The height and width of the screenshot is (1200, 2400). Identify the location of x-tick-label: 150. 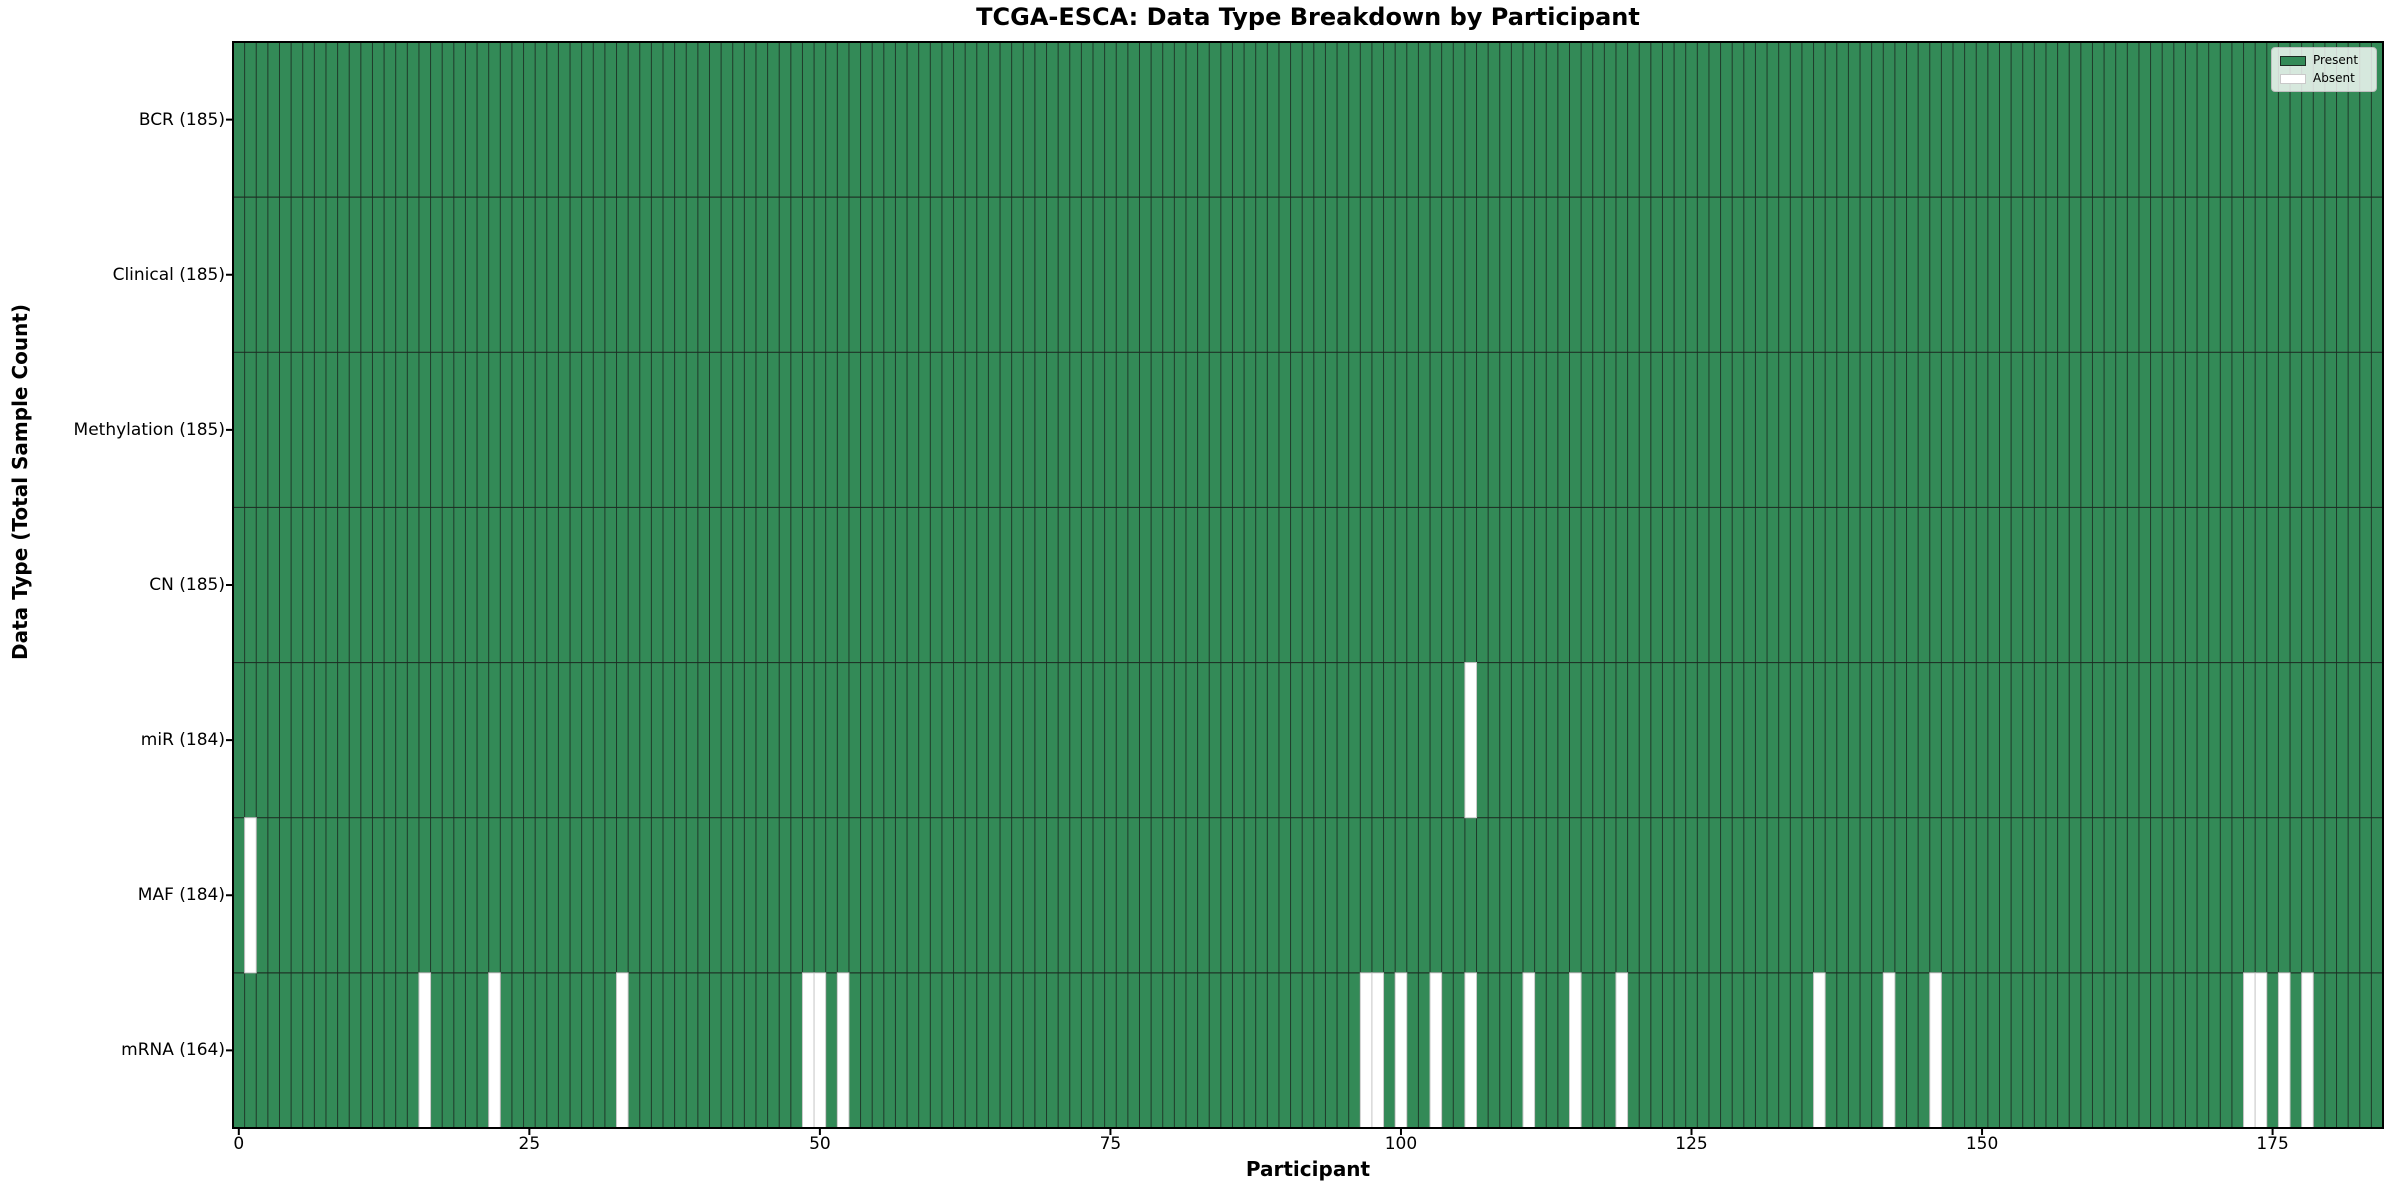
(1982, 1144).